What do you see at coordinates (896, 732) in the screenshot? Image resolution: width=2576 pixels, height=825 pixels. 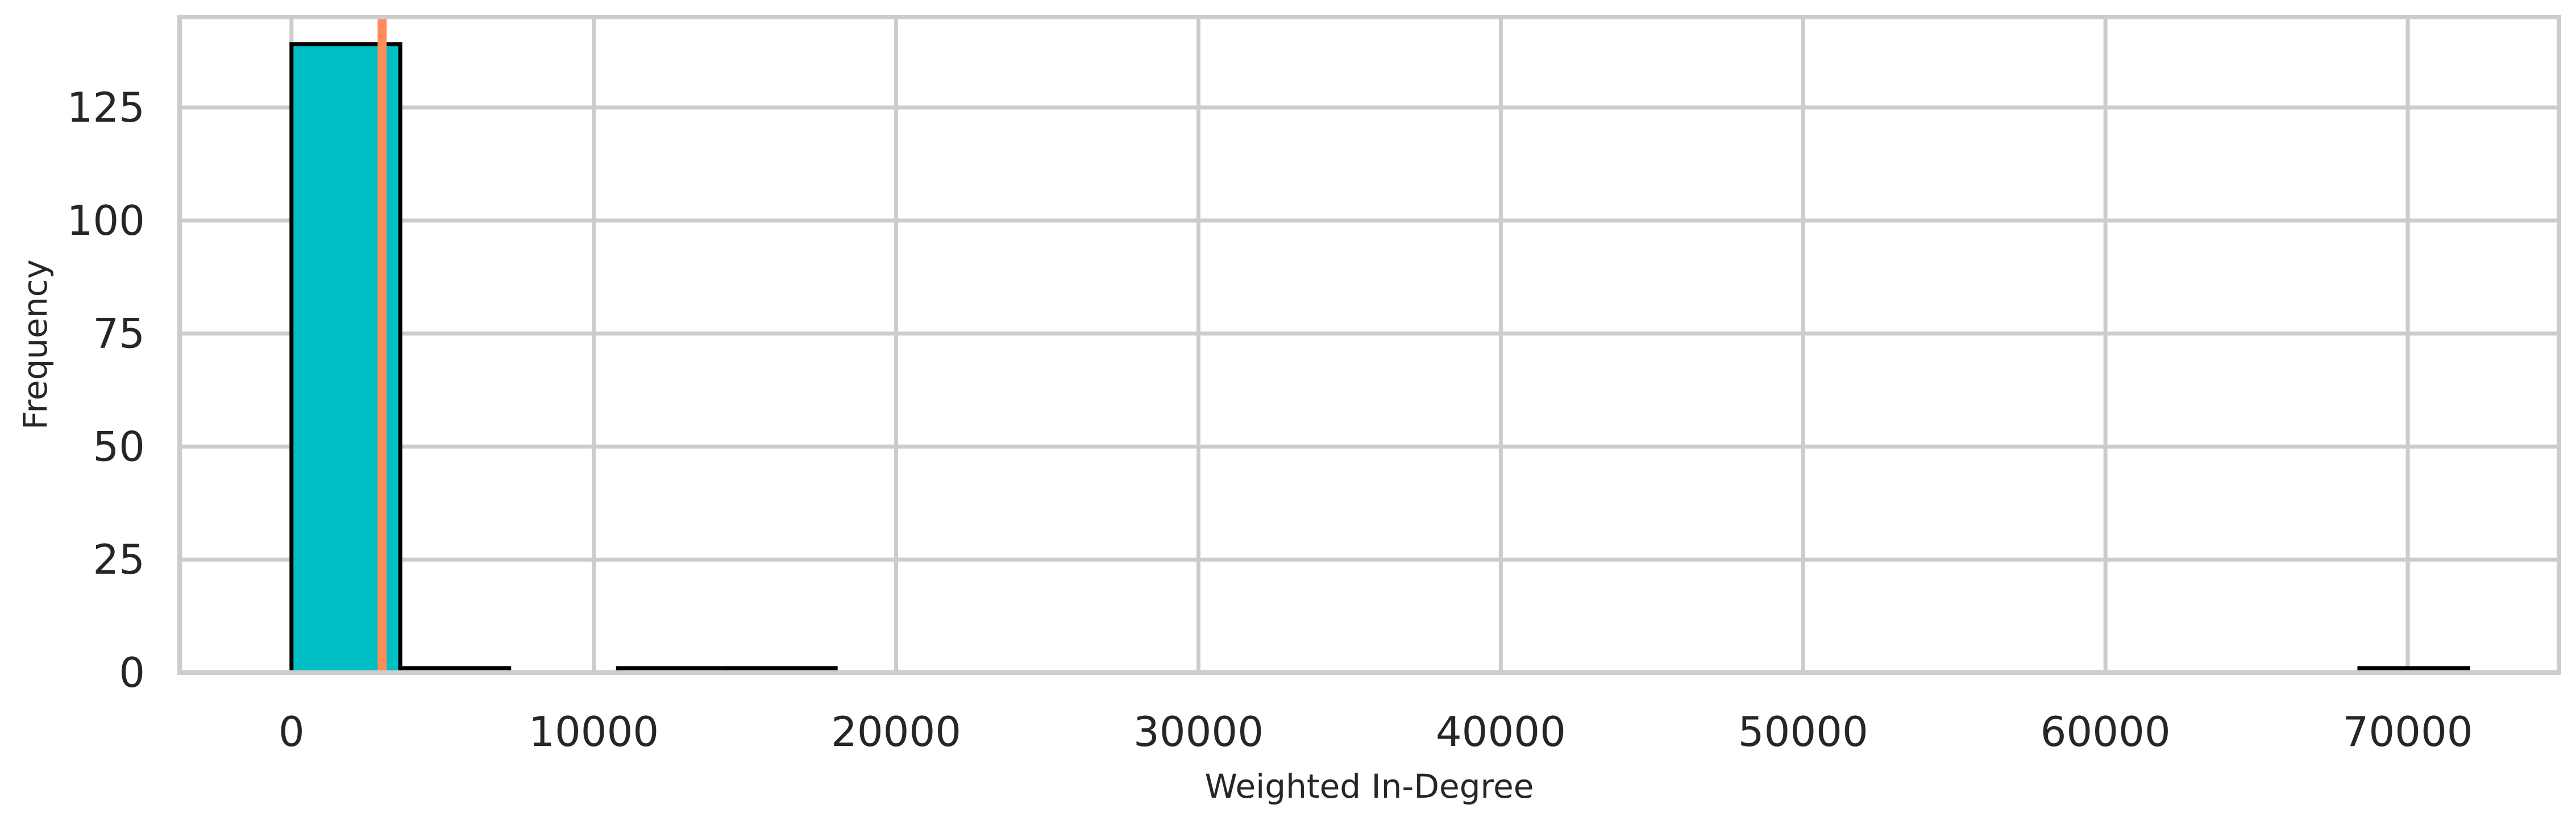 I see `x-tick-label: 20000` at bounding box center [896, 732].